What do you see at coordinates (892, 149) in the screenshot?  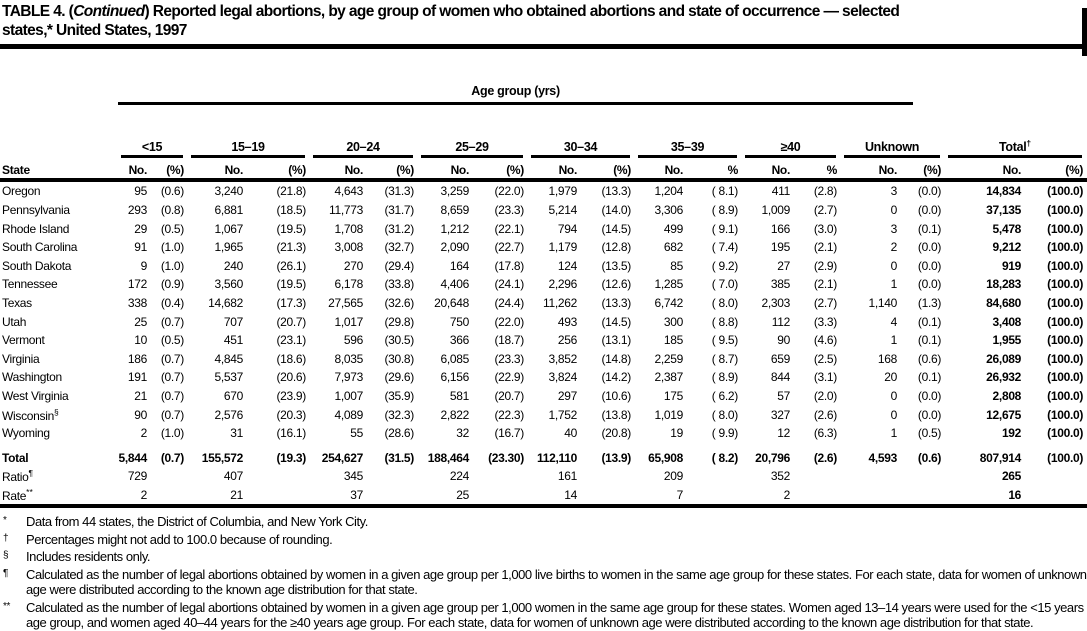 I see `group-header-label: Unknown` at bounding box center [892, 149].